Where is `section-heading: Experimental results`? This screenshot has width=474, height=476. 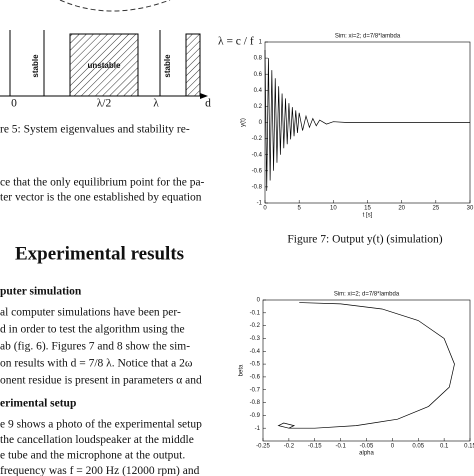 section-heading: Experimental results is located at coordinates (99, 253).